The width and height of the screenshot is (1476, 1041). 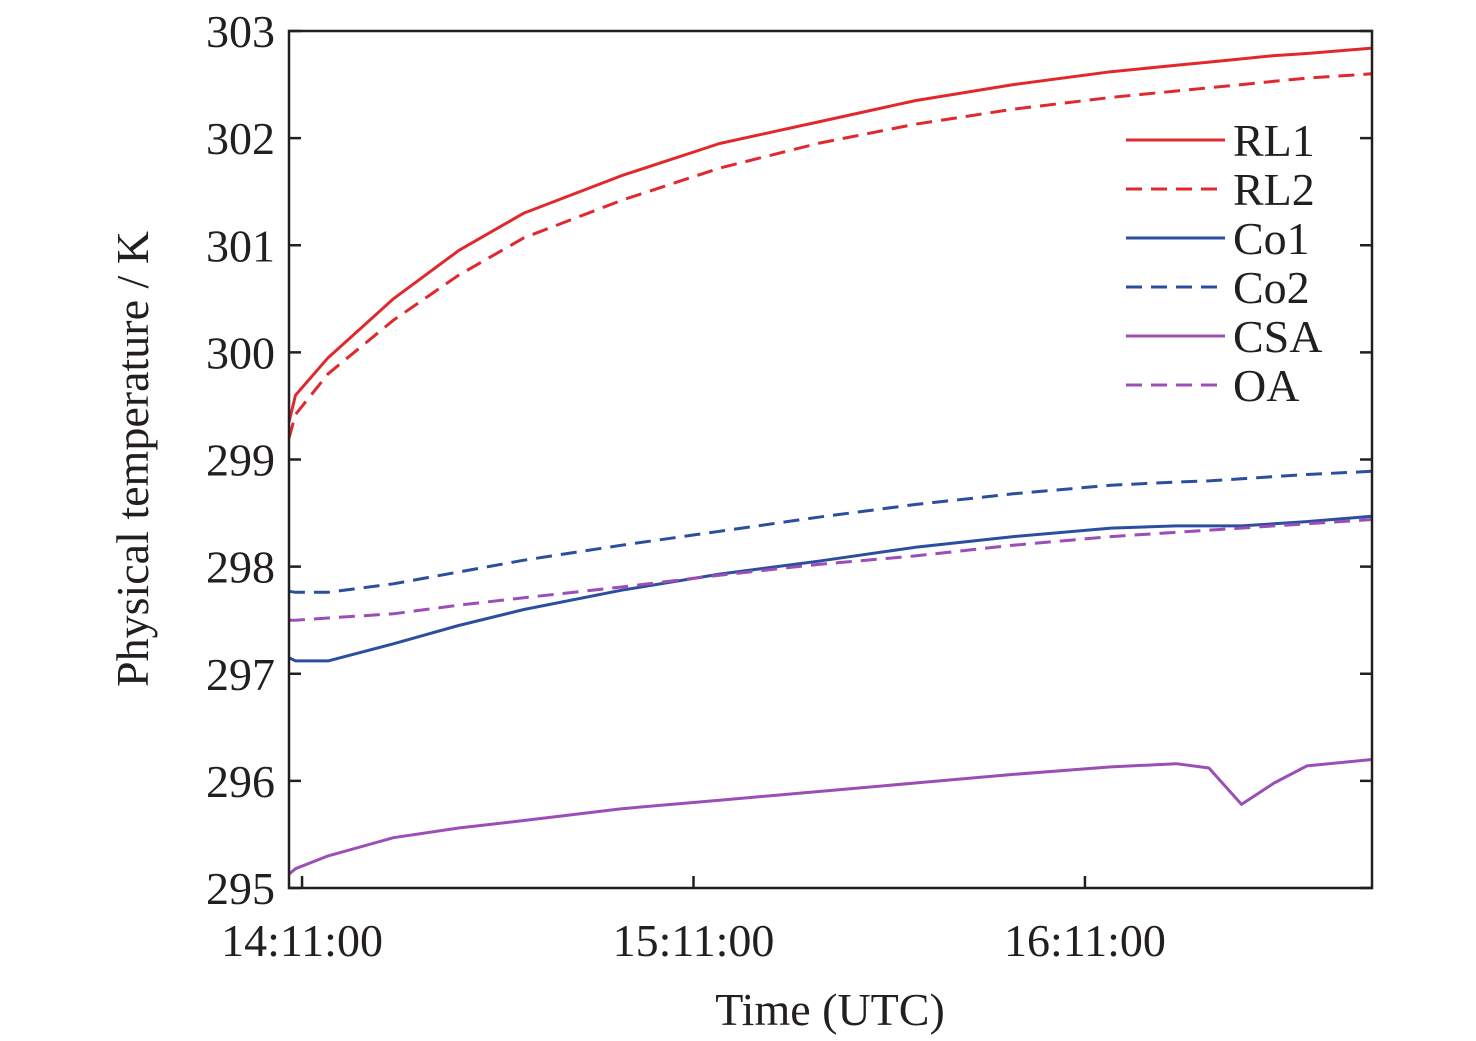 I want to click on y-tick-label: 298, so click(x=240, y=567).